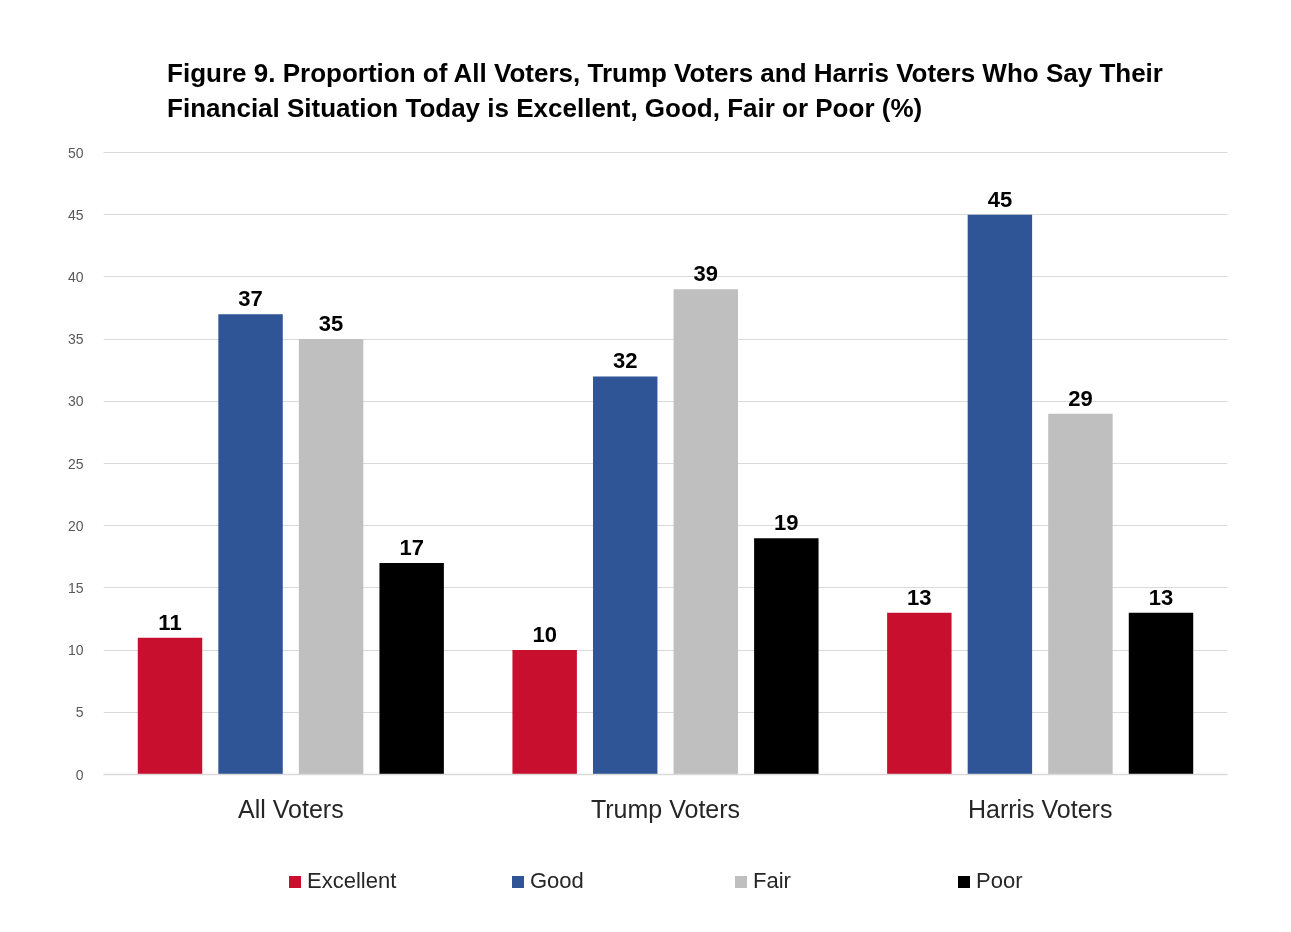  I want to click on data-label: 29, so click(1080, 398).